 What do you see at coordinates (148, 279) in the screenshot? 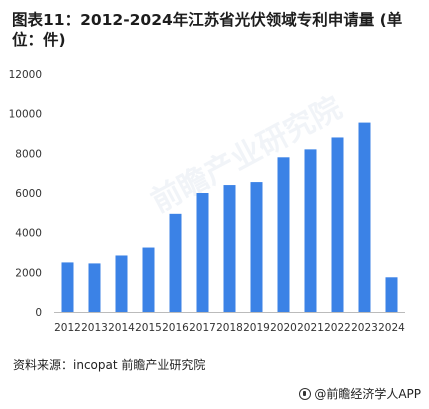
I see `bar-2015` at bounding box center [148, 279].